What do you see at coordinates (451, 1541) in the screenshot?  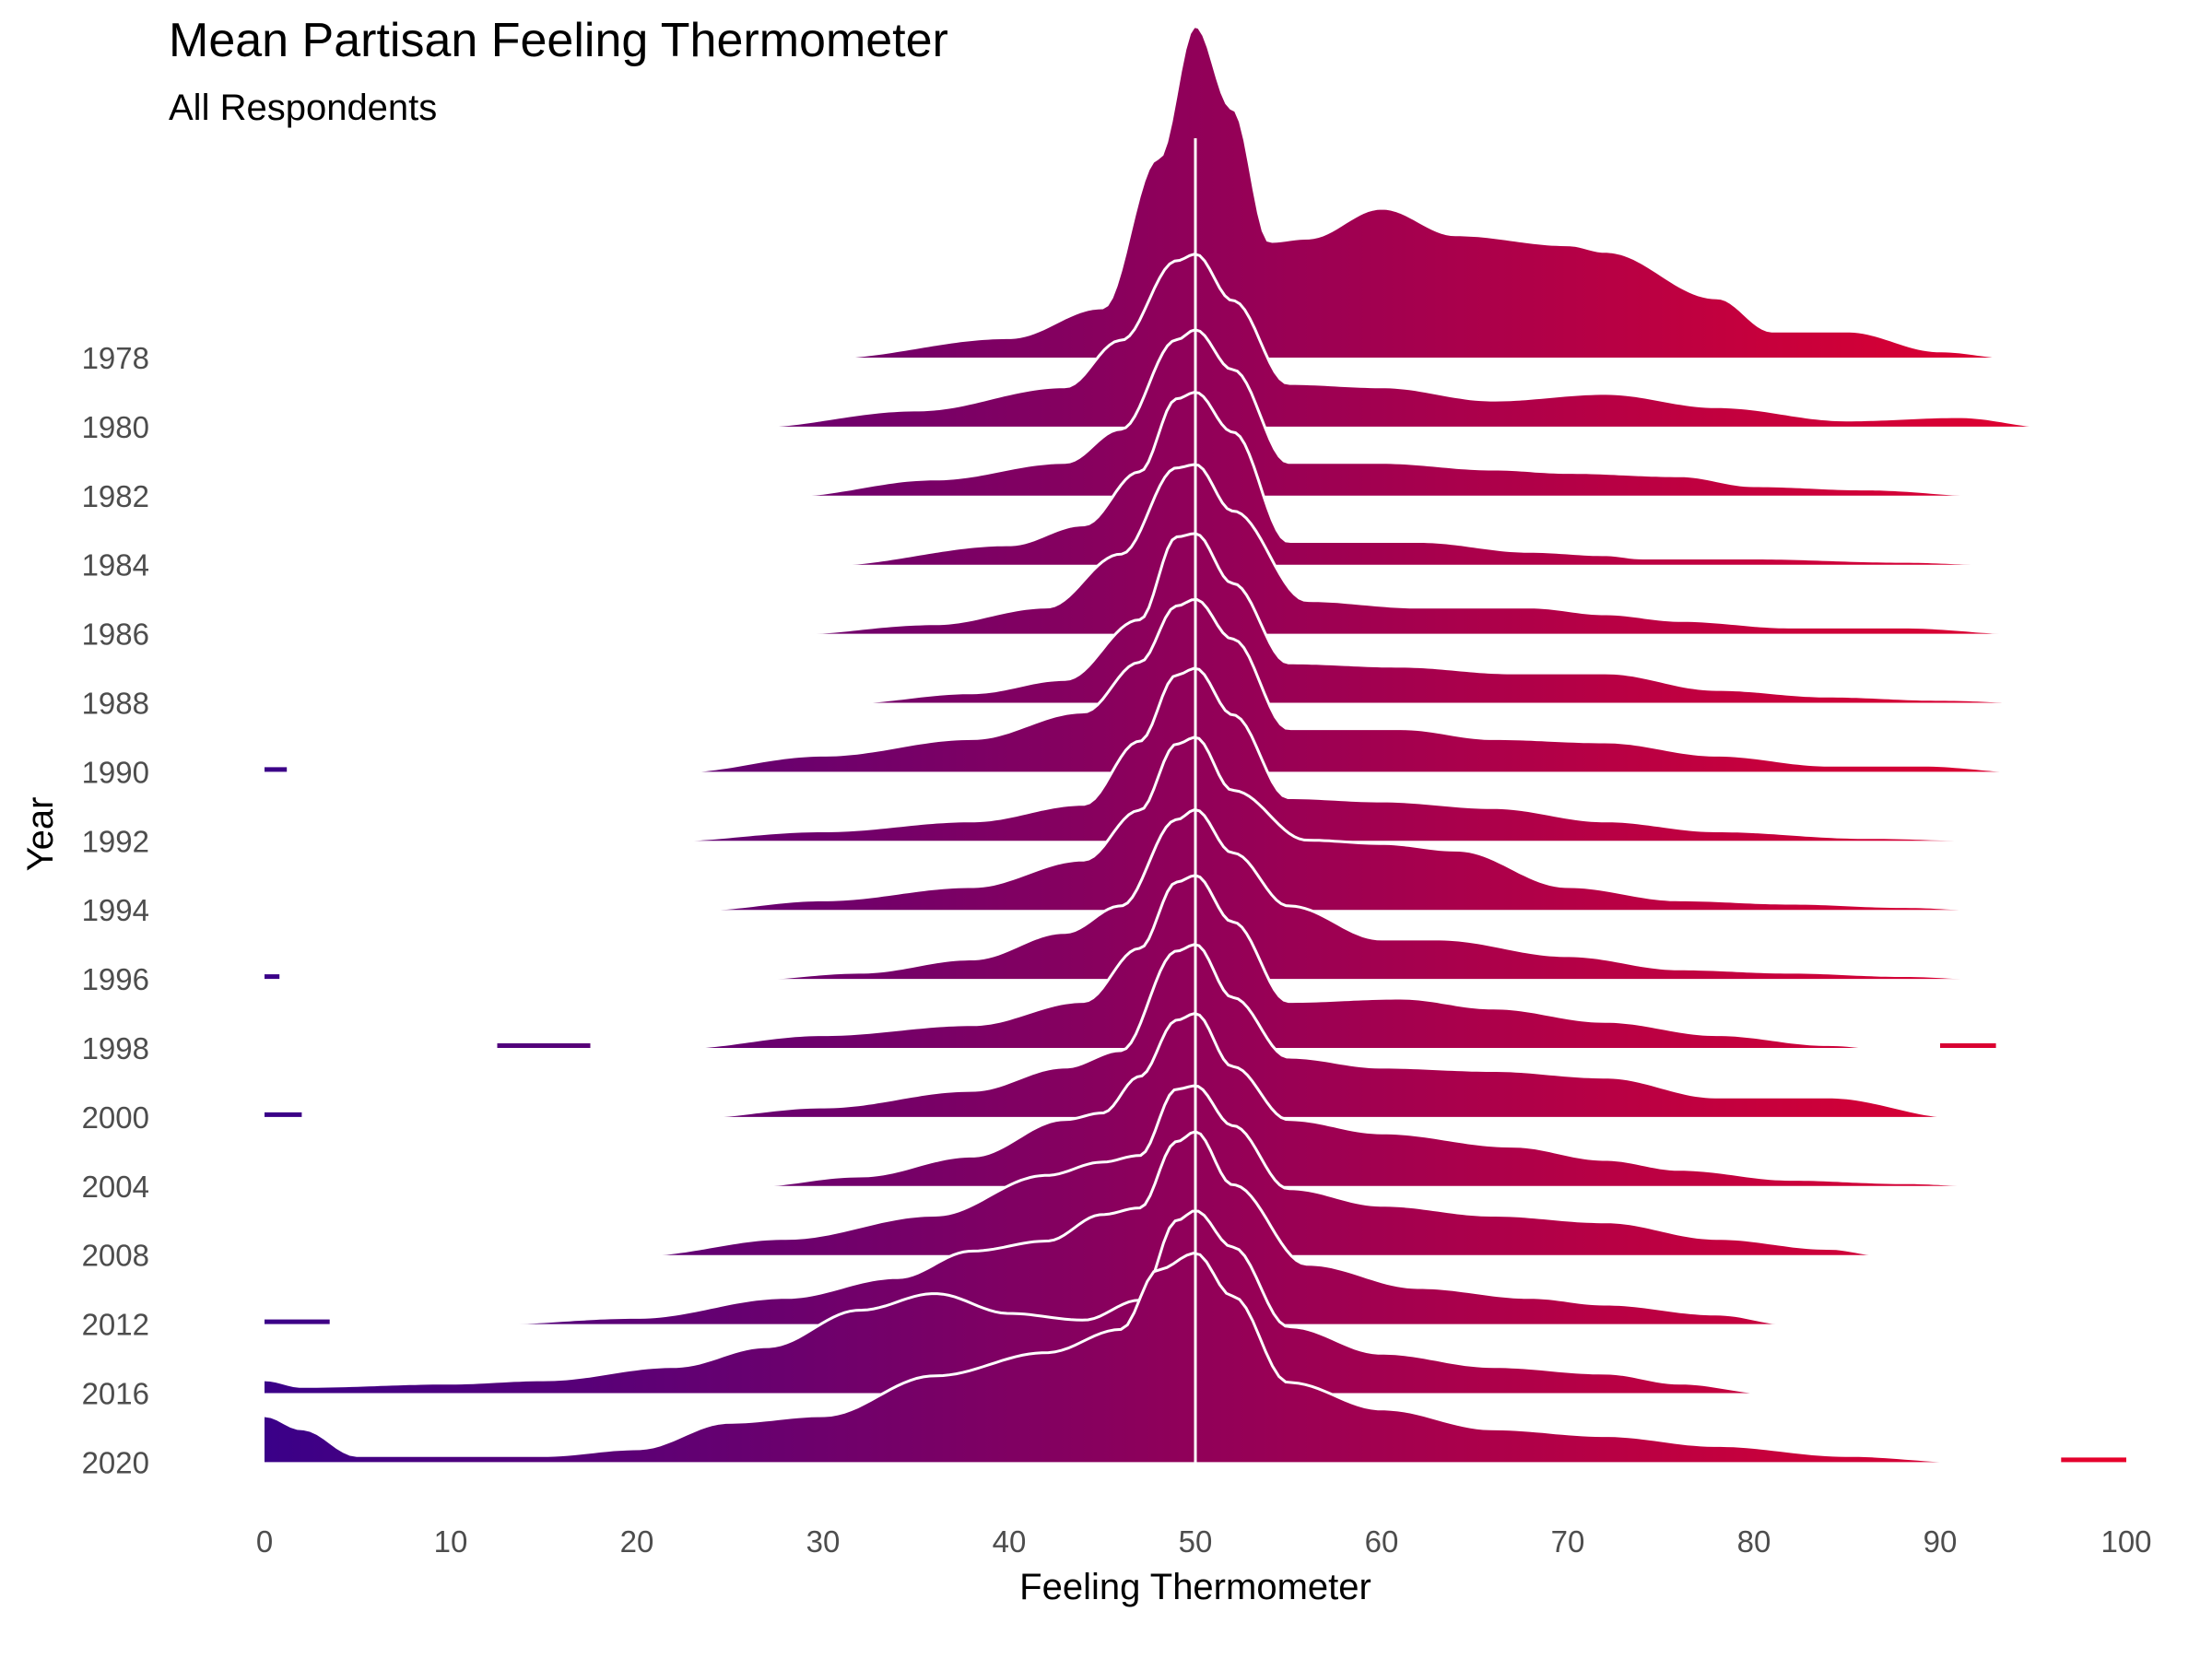 I see `x-tick-10: 10` at bounding box center [451, 1541].